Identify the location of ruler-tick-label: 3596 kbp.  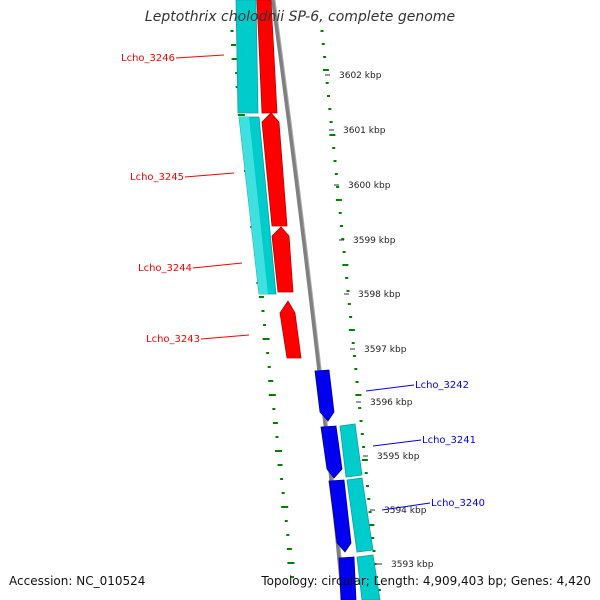
(391, 403).